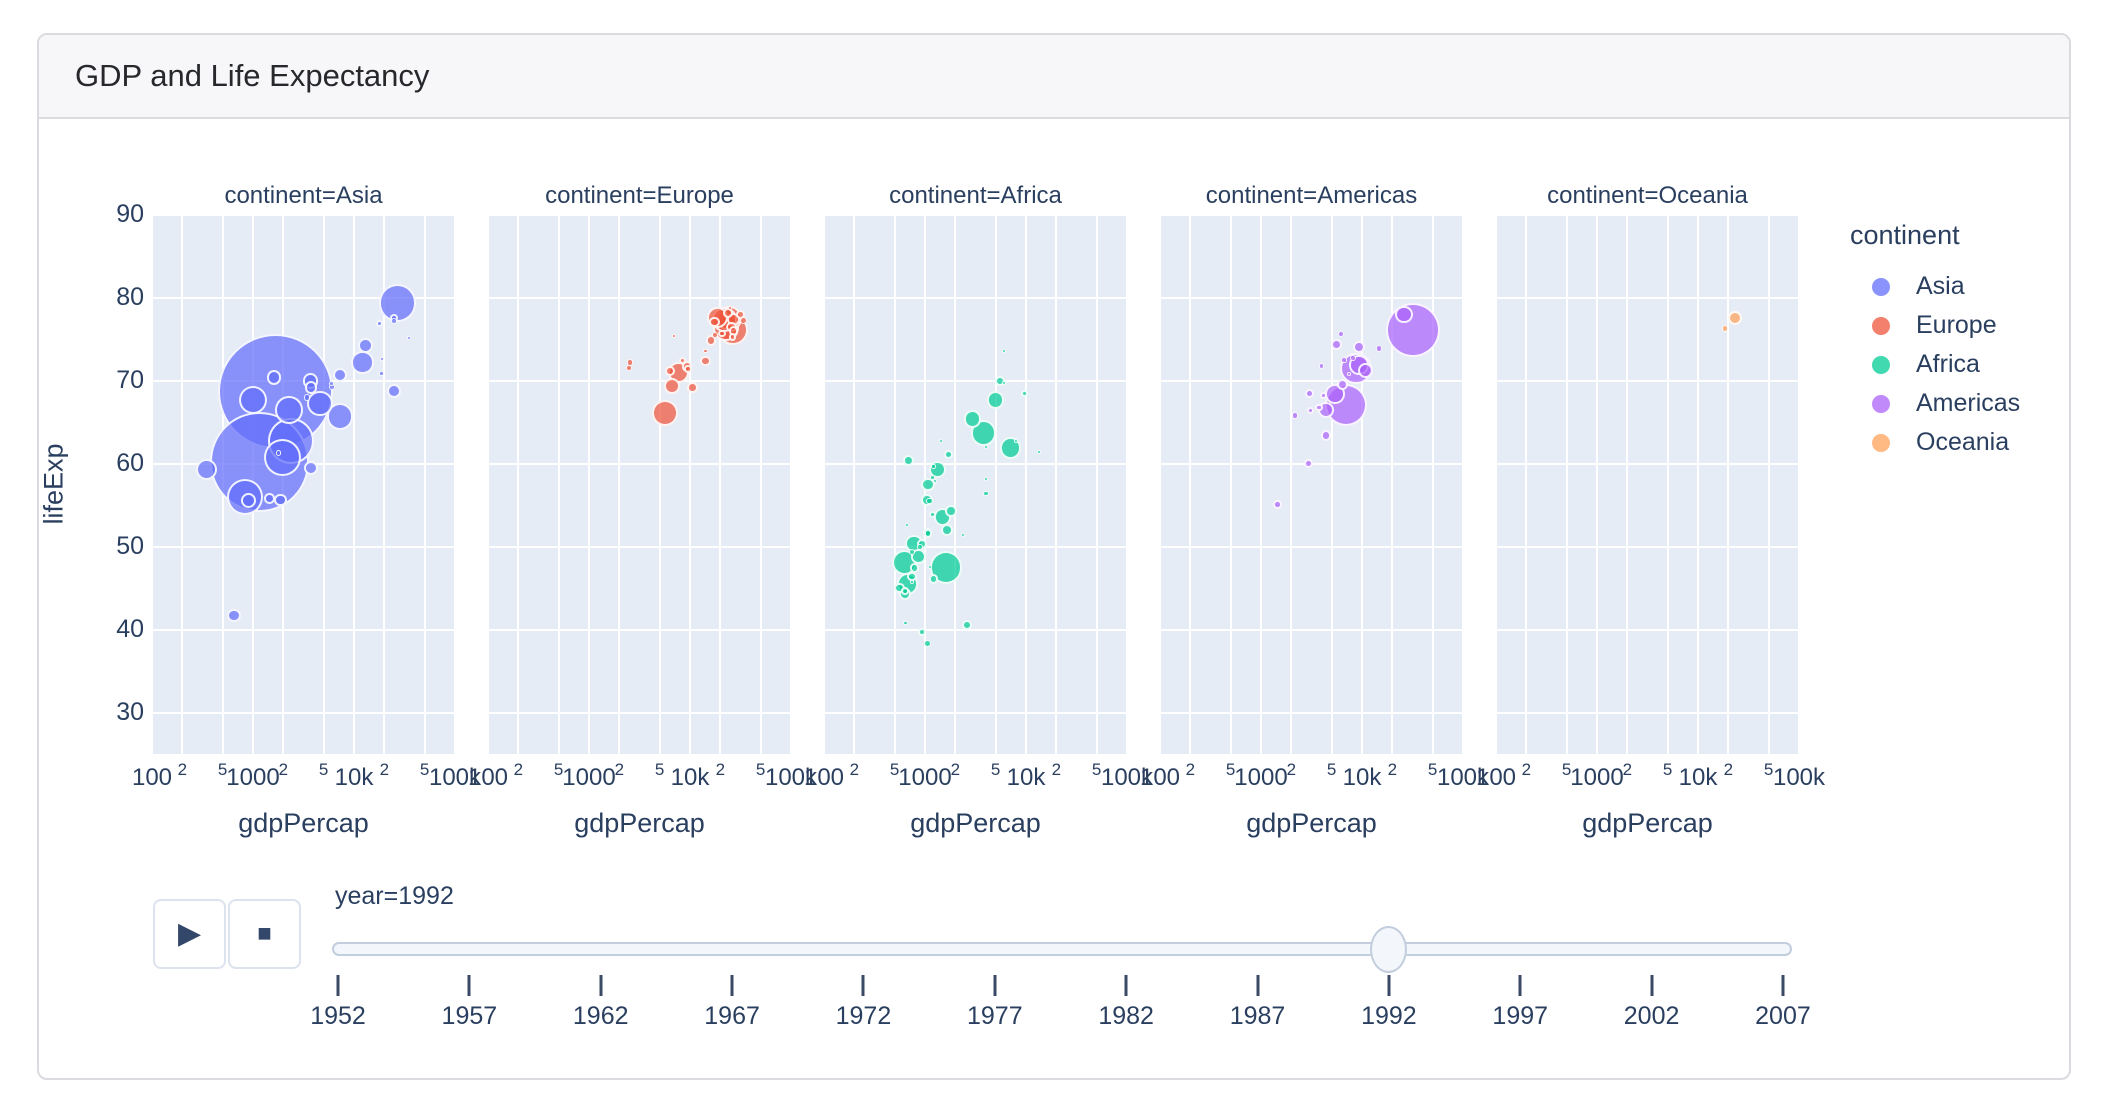 The image size is (2102, 1106). I want to click on play-icon: ▶, so click(189, 933).